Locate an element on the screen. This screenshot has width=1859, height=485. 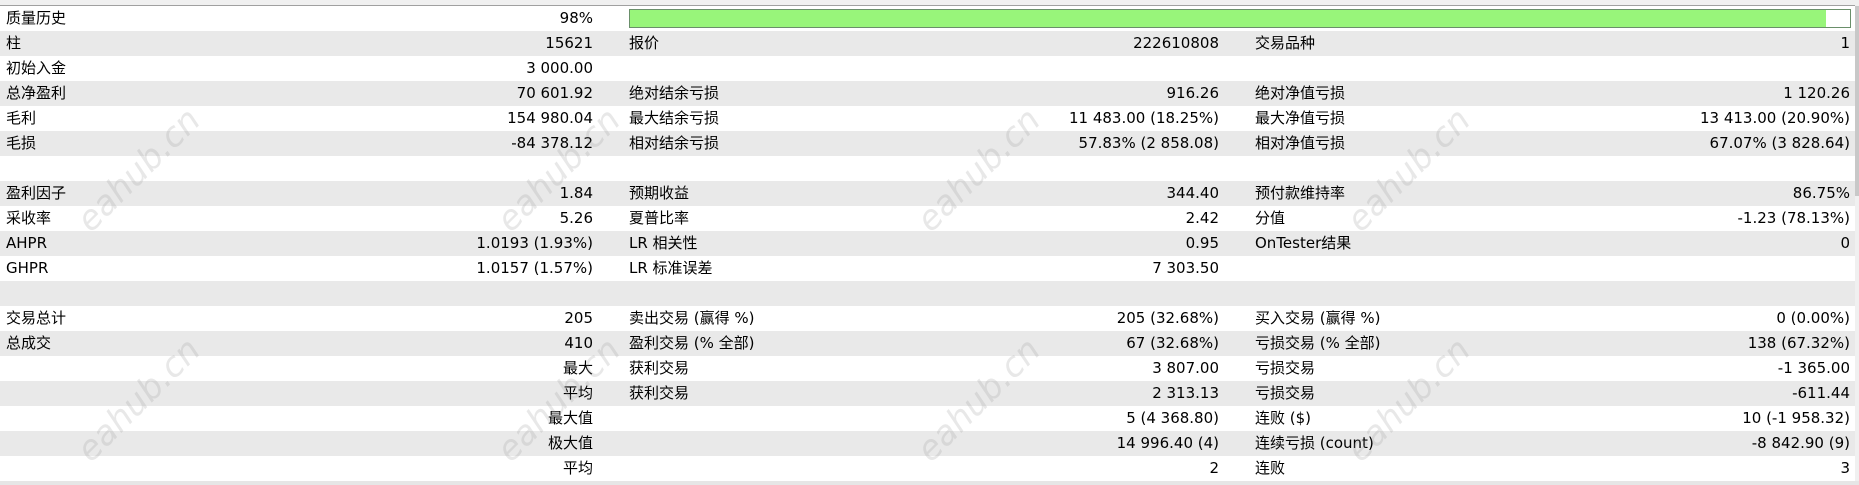
stat-label: 连败 ($) is located at coordinates (1283, 418).